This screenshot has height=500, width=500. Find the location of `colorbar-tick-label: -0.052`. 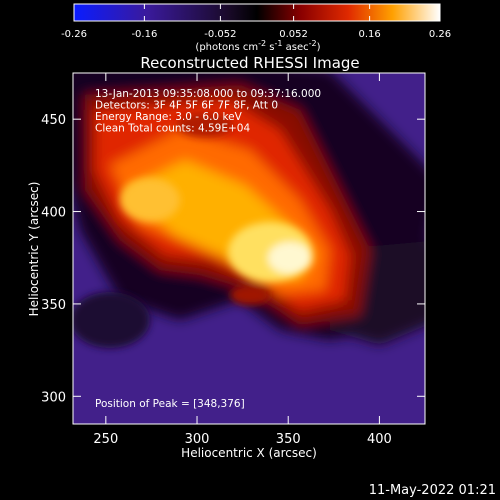

colorbar-tick-label: -0.052 is located at coordinates (220, 34).